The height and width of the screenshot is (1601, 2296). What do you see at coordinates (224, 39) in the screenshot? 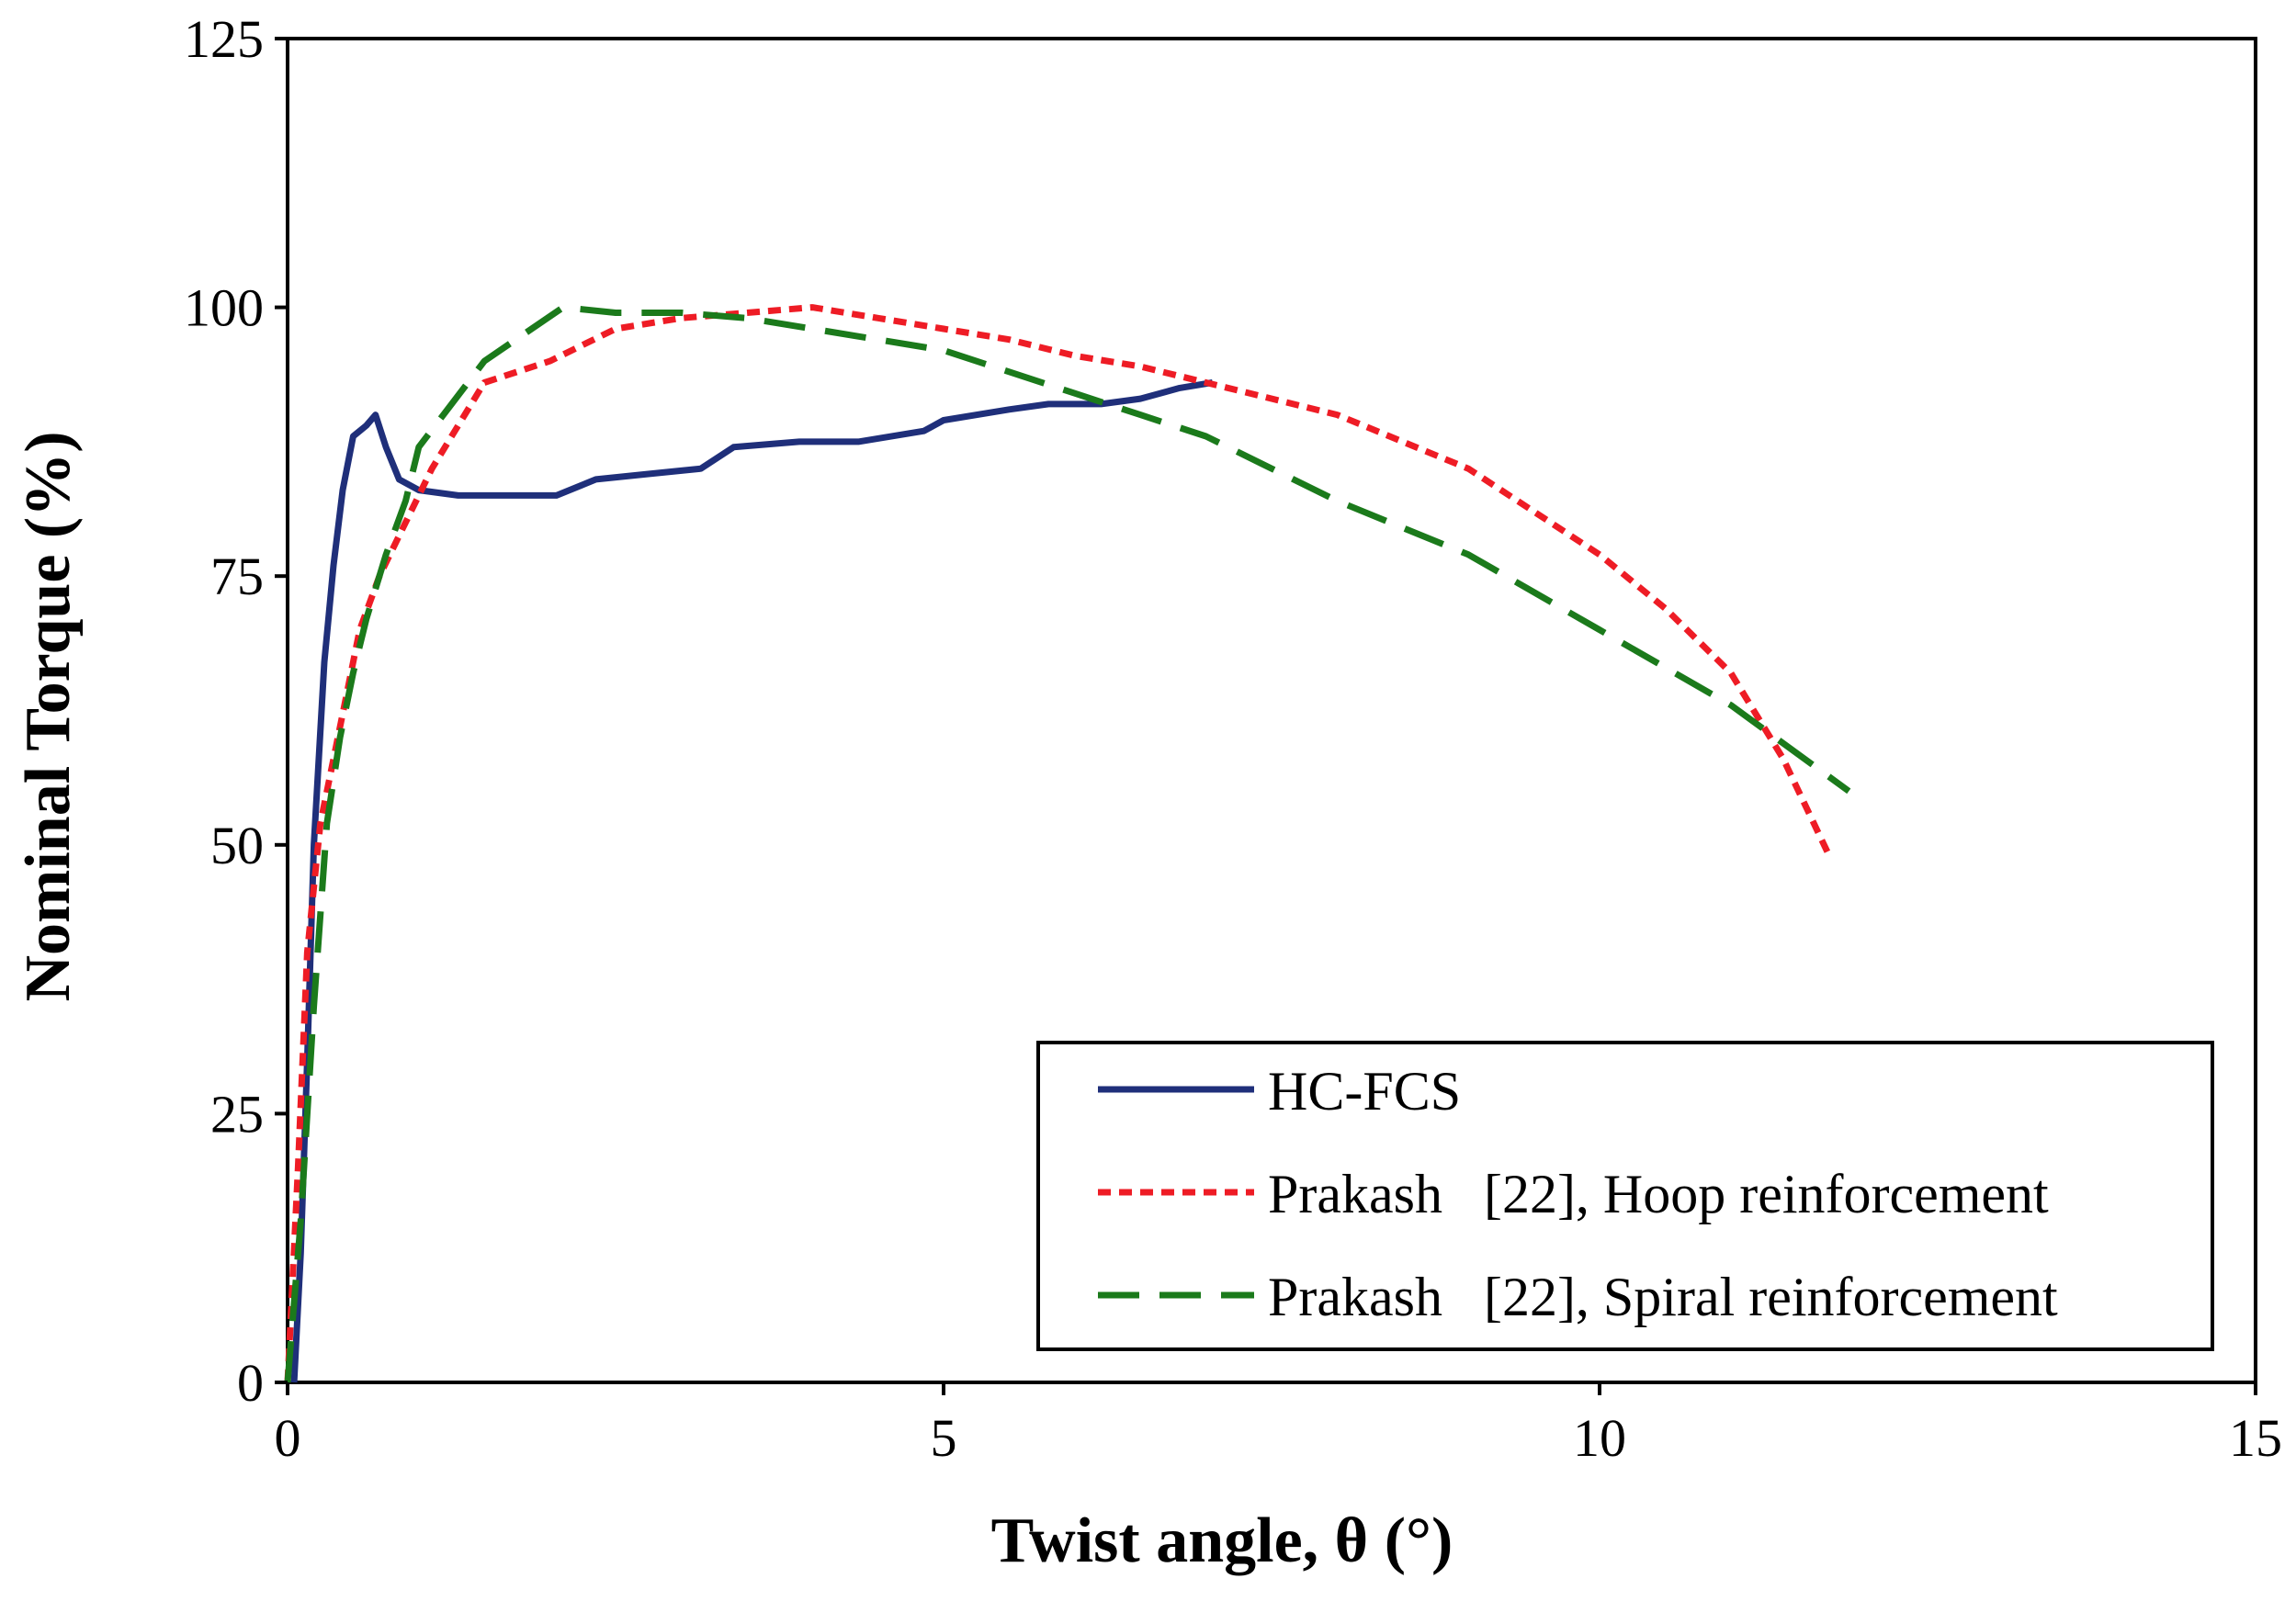
I see `y-tick-label: 125` at bounding box center [224, 39].